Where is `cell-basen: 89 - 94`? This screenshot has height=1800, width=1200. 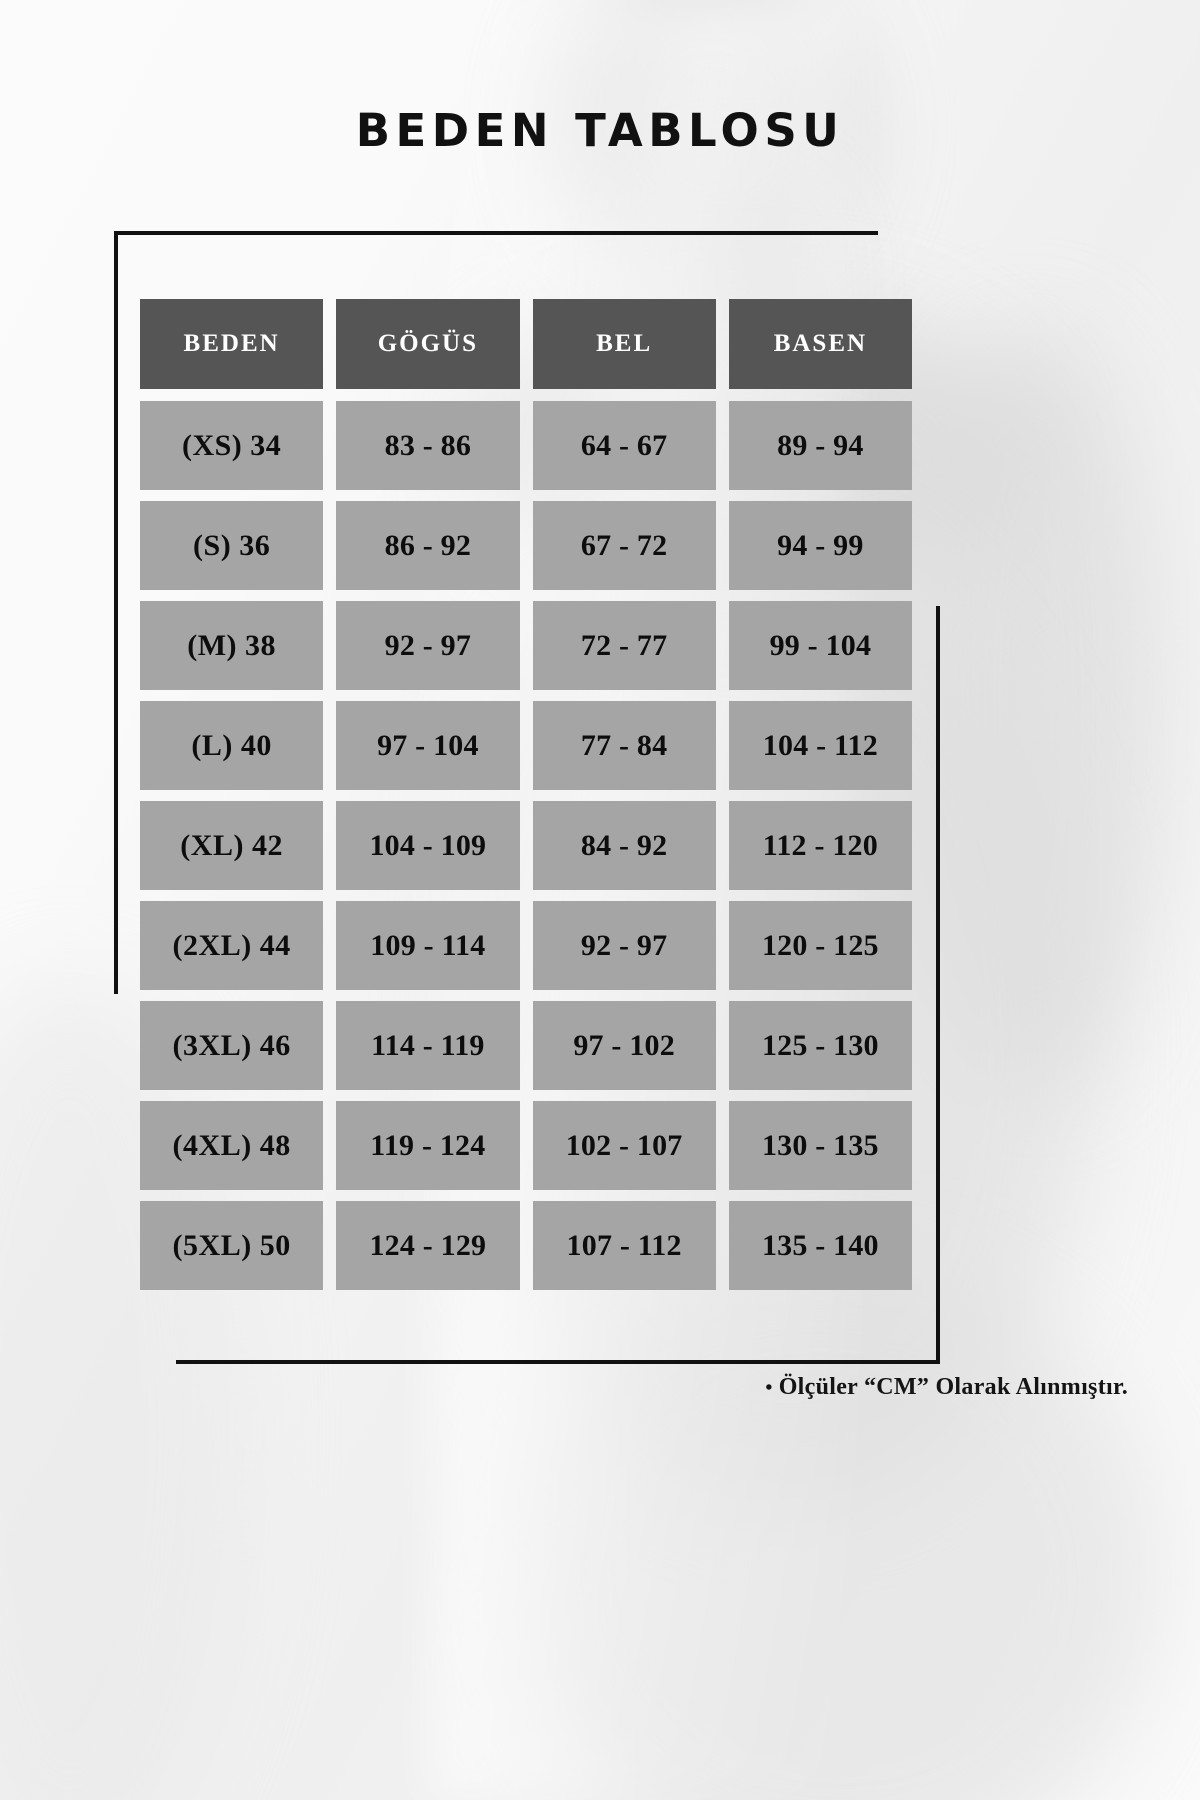 cell-basen: 89 - 94 is located at coordinates (820, 445).